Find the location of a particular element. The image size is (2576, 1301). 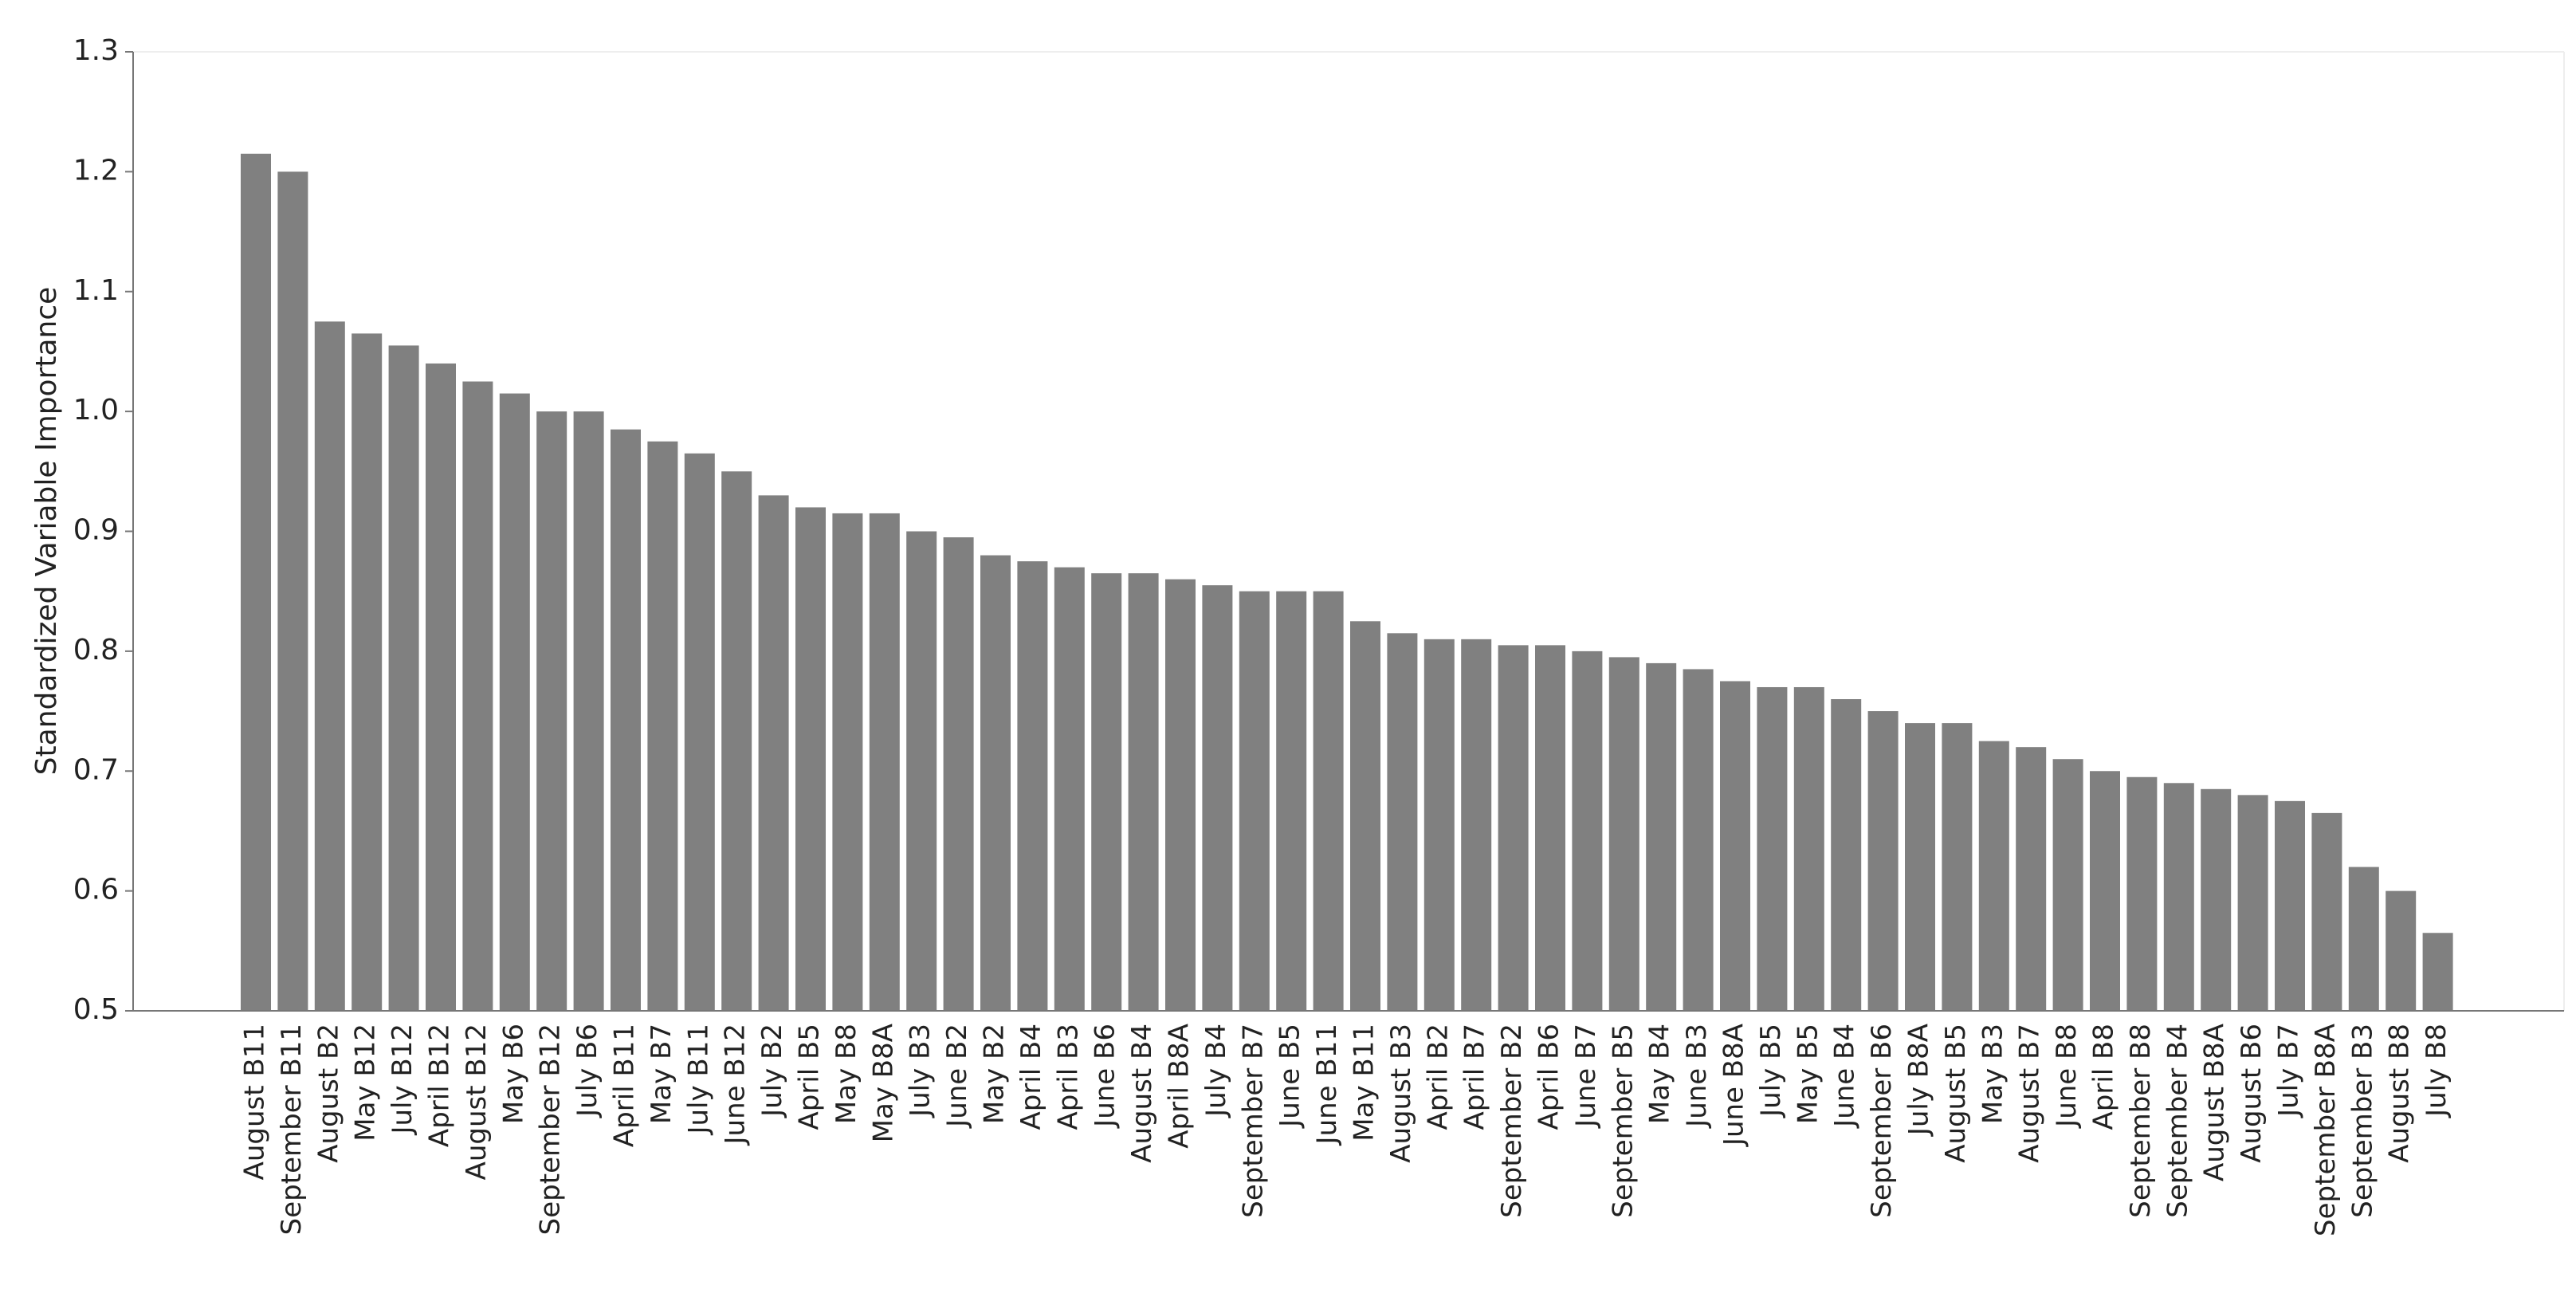

x-tick-label: June B5 is located at coordinates (1290, 1076).